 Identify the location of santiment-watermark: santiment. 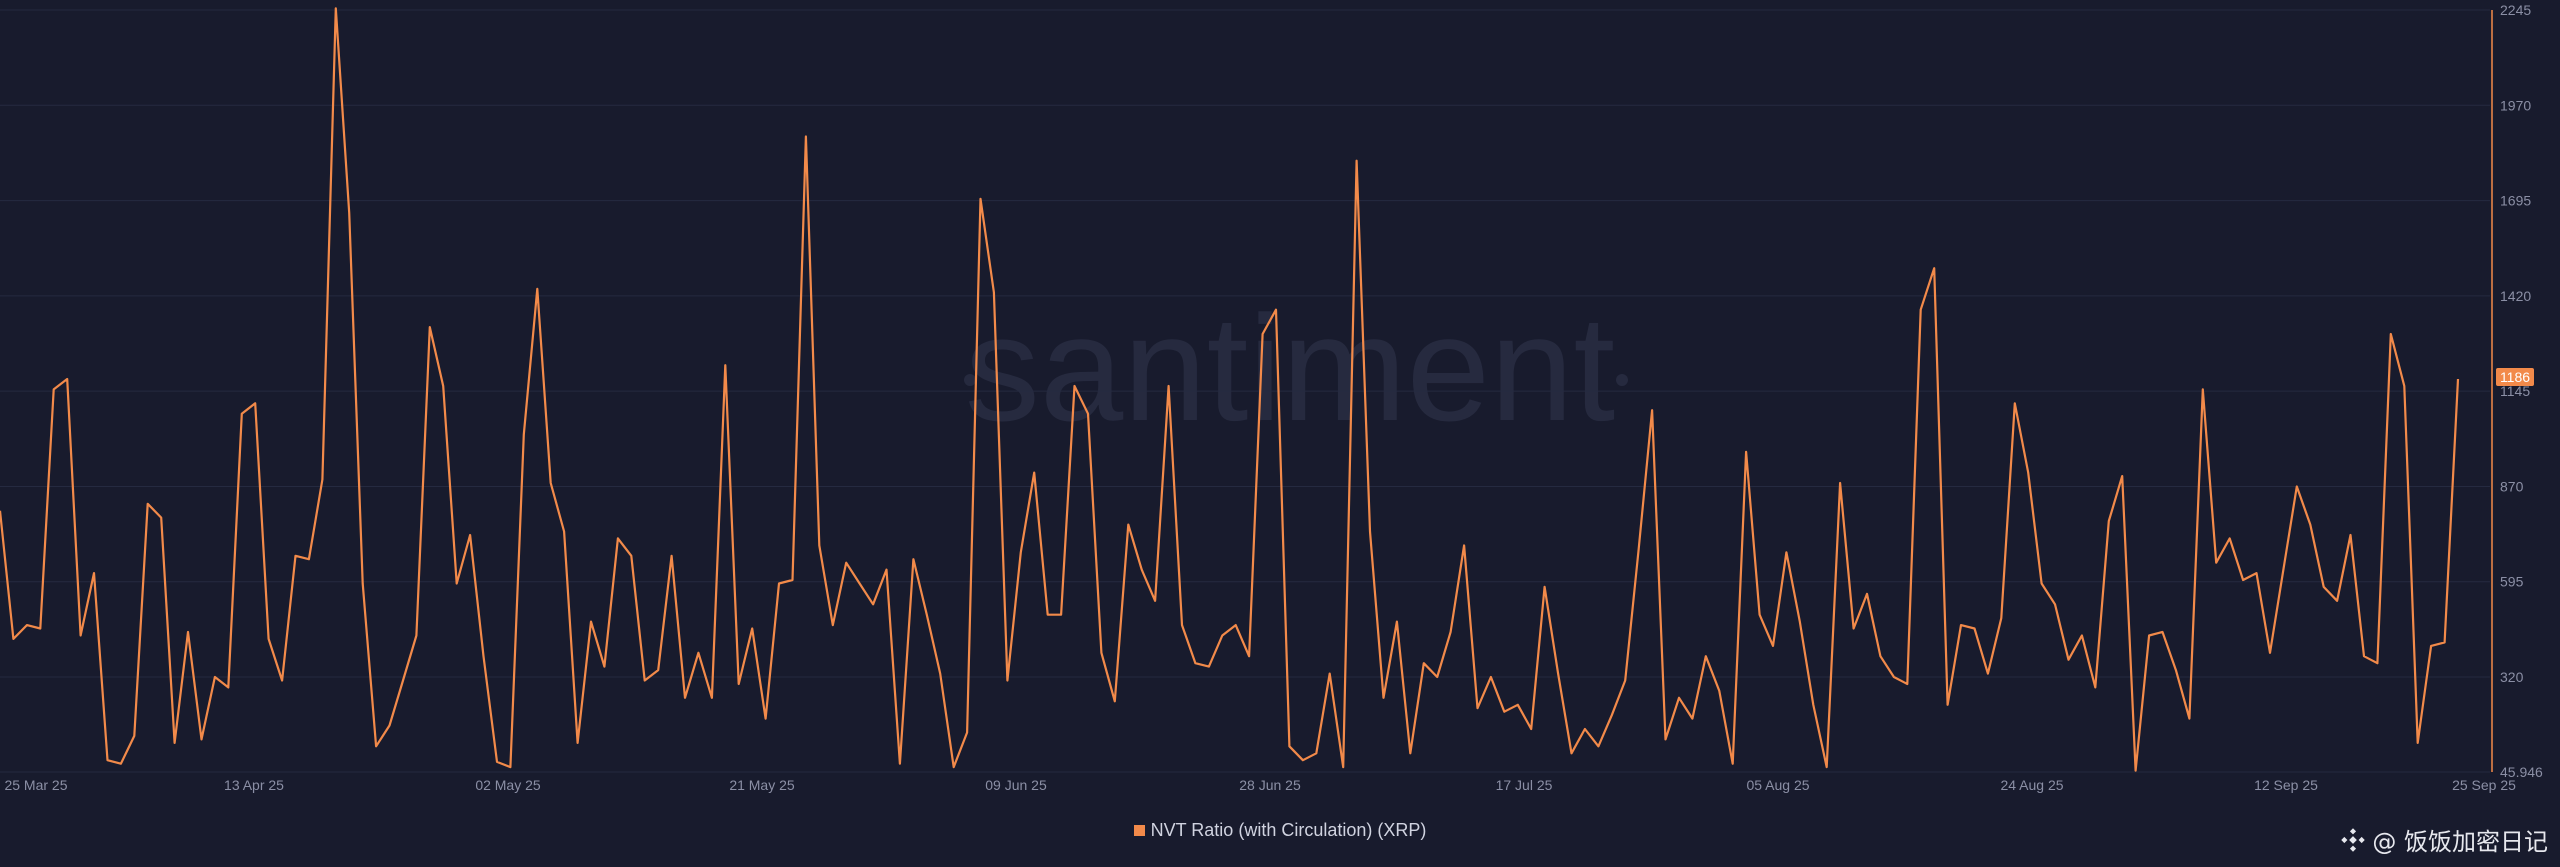
(1290, 368).